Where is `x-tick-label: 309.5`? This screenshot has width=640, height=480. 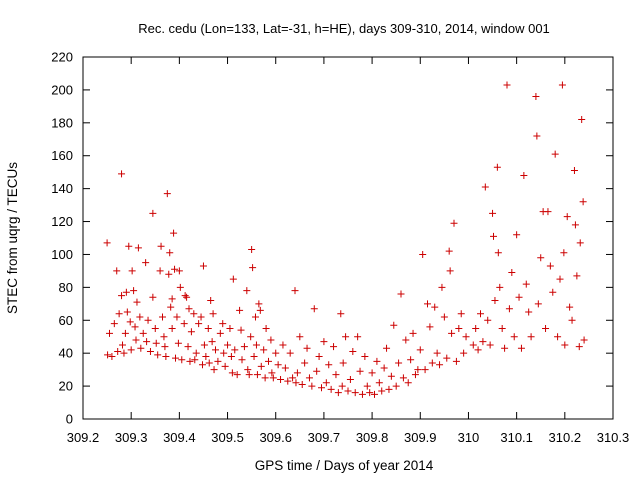
x-tick-label: 309.5 is located at coordinates (227, 437).